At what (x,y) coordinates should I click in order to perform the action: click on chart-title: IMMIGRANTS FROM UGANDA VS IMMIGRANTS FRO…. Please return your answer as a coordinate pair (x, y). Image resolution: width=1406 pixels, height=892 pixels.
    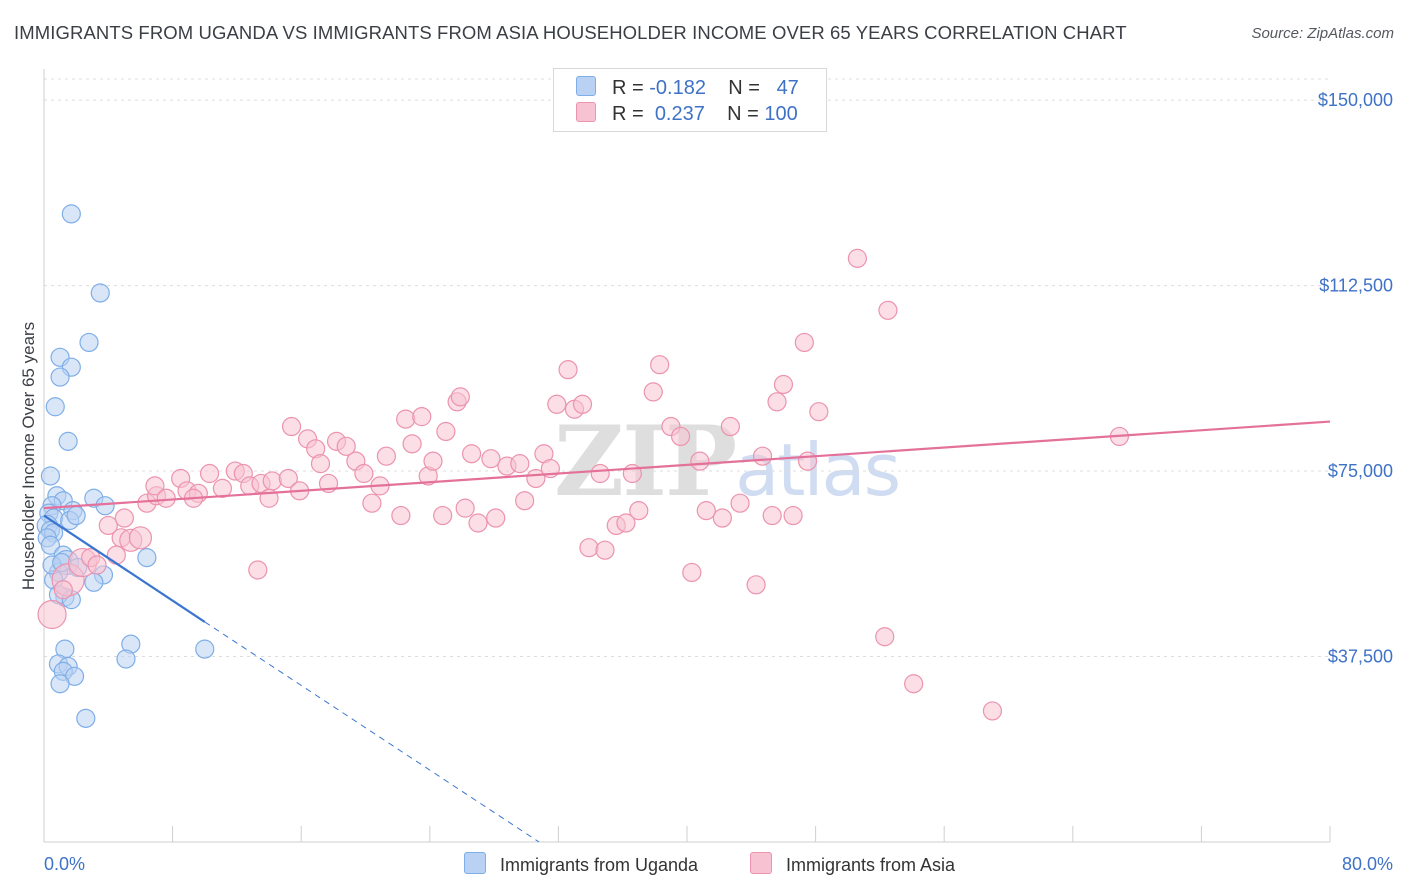
    Looking at the image, I should click on (570, 32).